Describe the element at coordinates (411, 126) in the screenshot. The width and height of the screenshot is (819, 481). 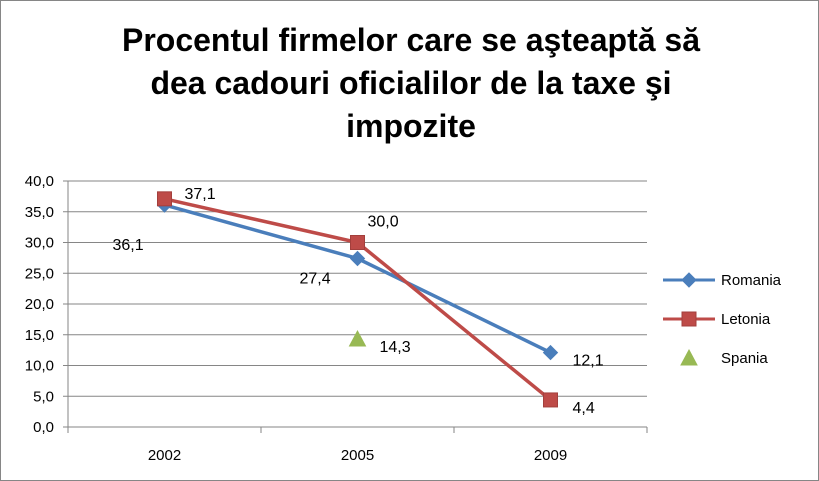
I see `chart-title-line-3: impozite` at that location.